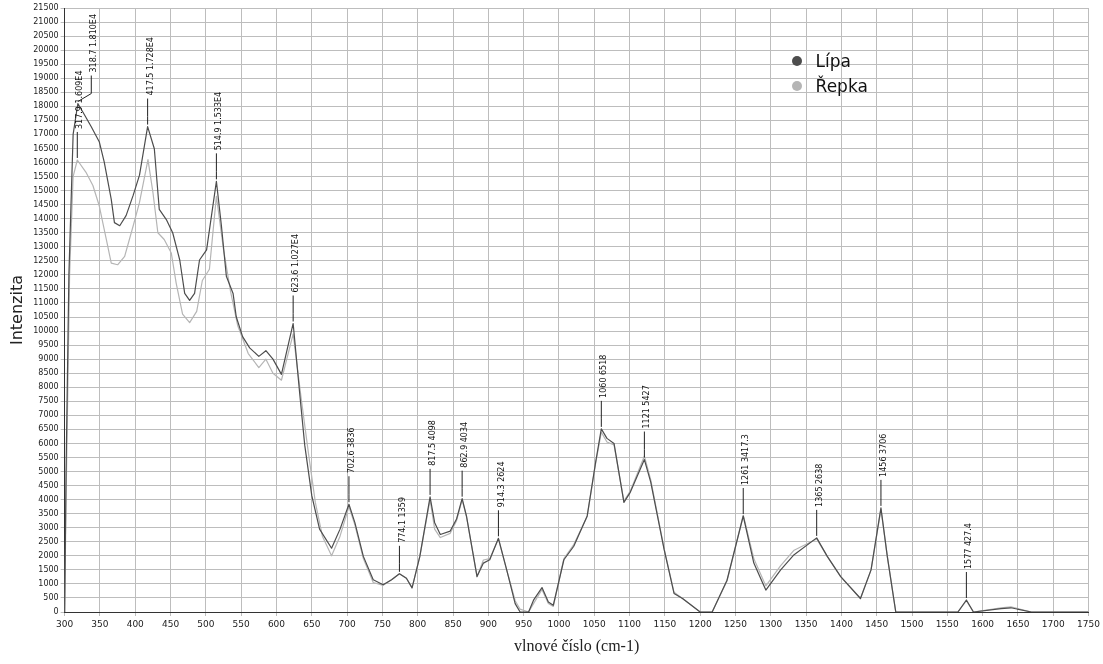 Image resolution: width=1103 pixels, height=664 pixels. I want to click on y-tick-label: 4500, so click(48, 485).